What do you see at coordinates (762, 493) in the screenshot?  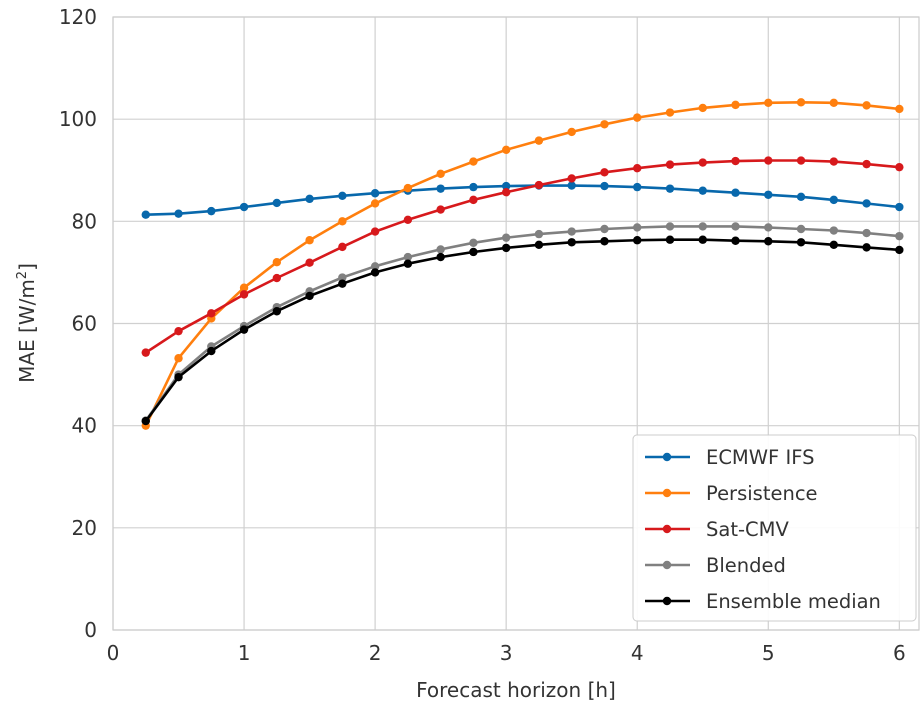 I see `legend-label: Persistence` at bounding box center [762, 493].